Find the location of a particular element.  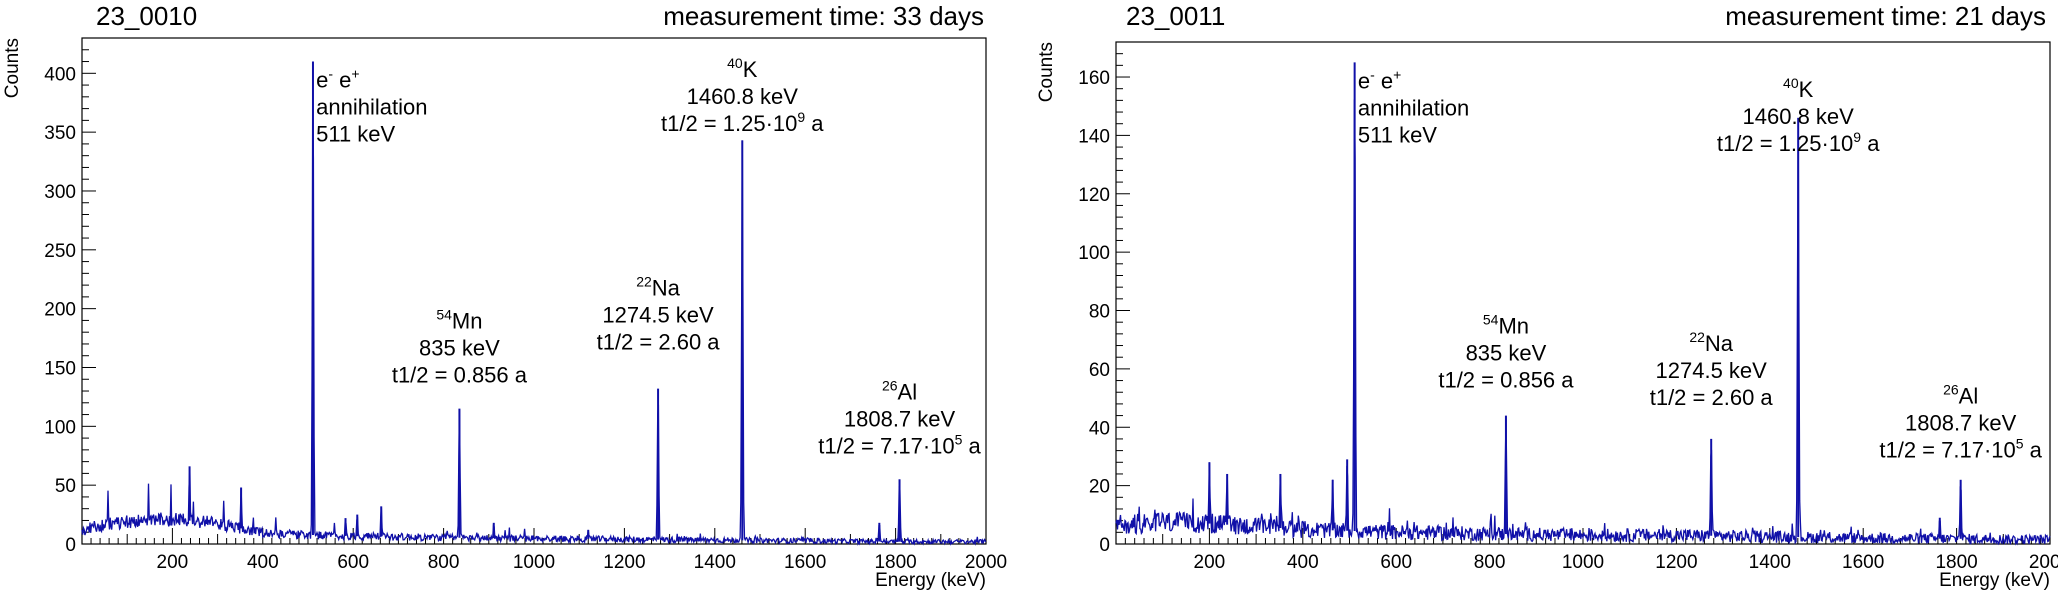

annotation-text: 1274.5 keV is located at coordinates (658, 315).